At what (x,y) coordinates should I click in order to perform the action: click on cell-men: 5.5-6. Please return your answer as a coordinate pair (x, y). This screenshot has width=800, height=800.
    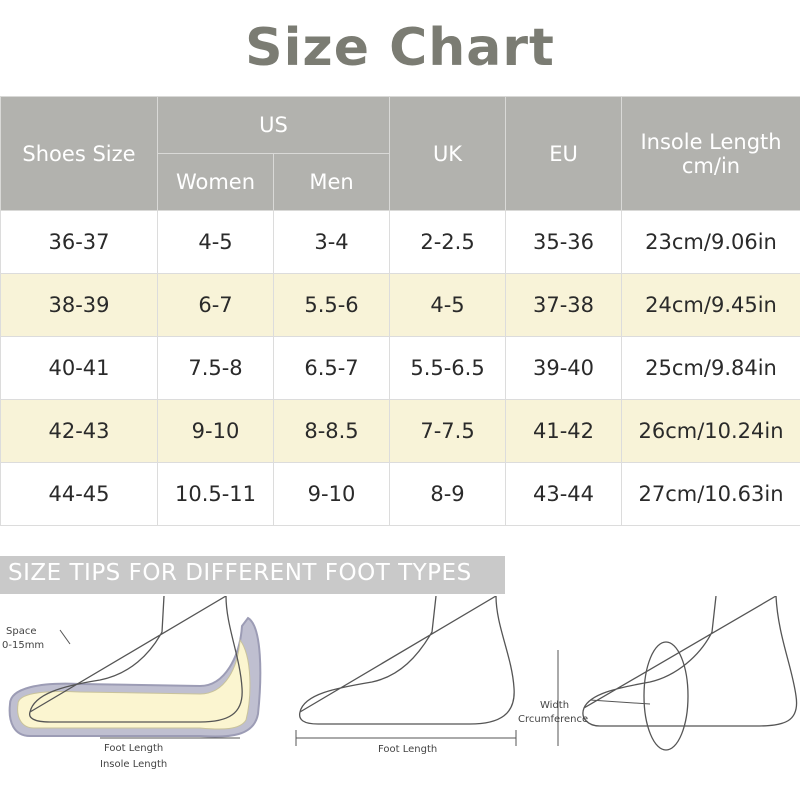
    Looking at the image, I should click on (331, 305).